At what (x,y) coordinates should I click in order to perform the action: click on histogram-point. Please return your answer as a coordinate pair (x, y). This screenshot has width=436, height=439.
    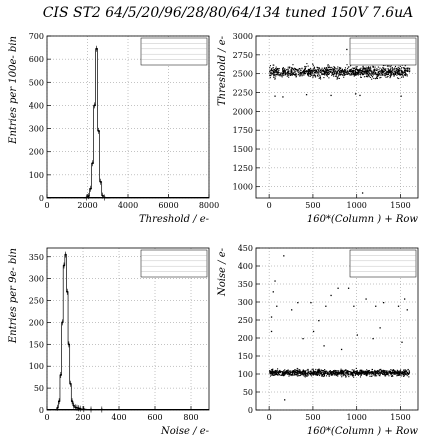
    Looking at the image, I should click on (75, 407).